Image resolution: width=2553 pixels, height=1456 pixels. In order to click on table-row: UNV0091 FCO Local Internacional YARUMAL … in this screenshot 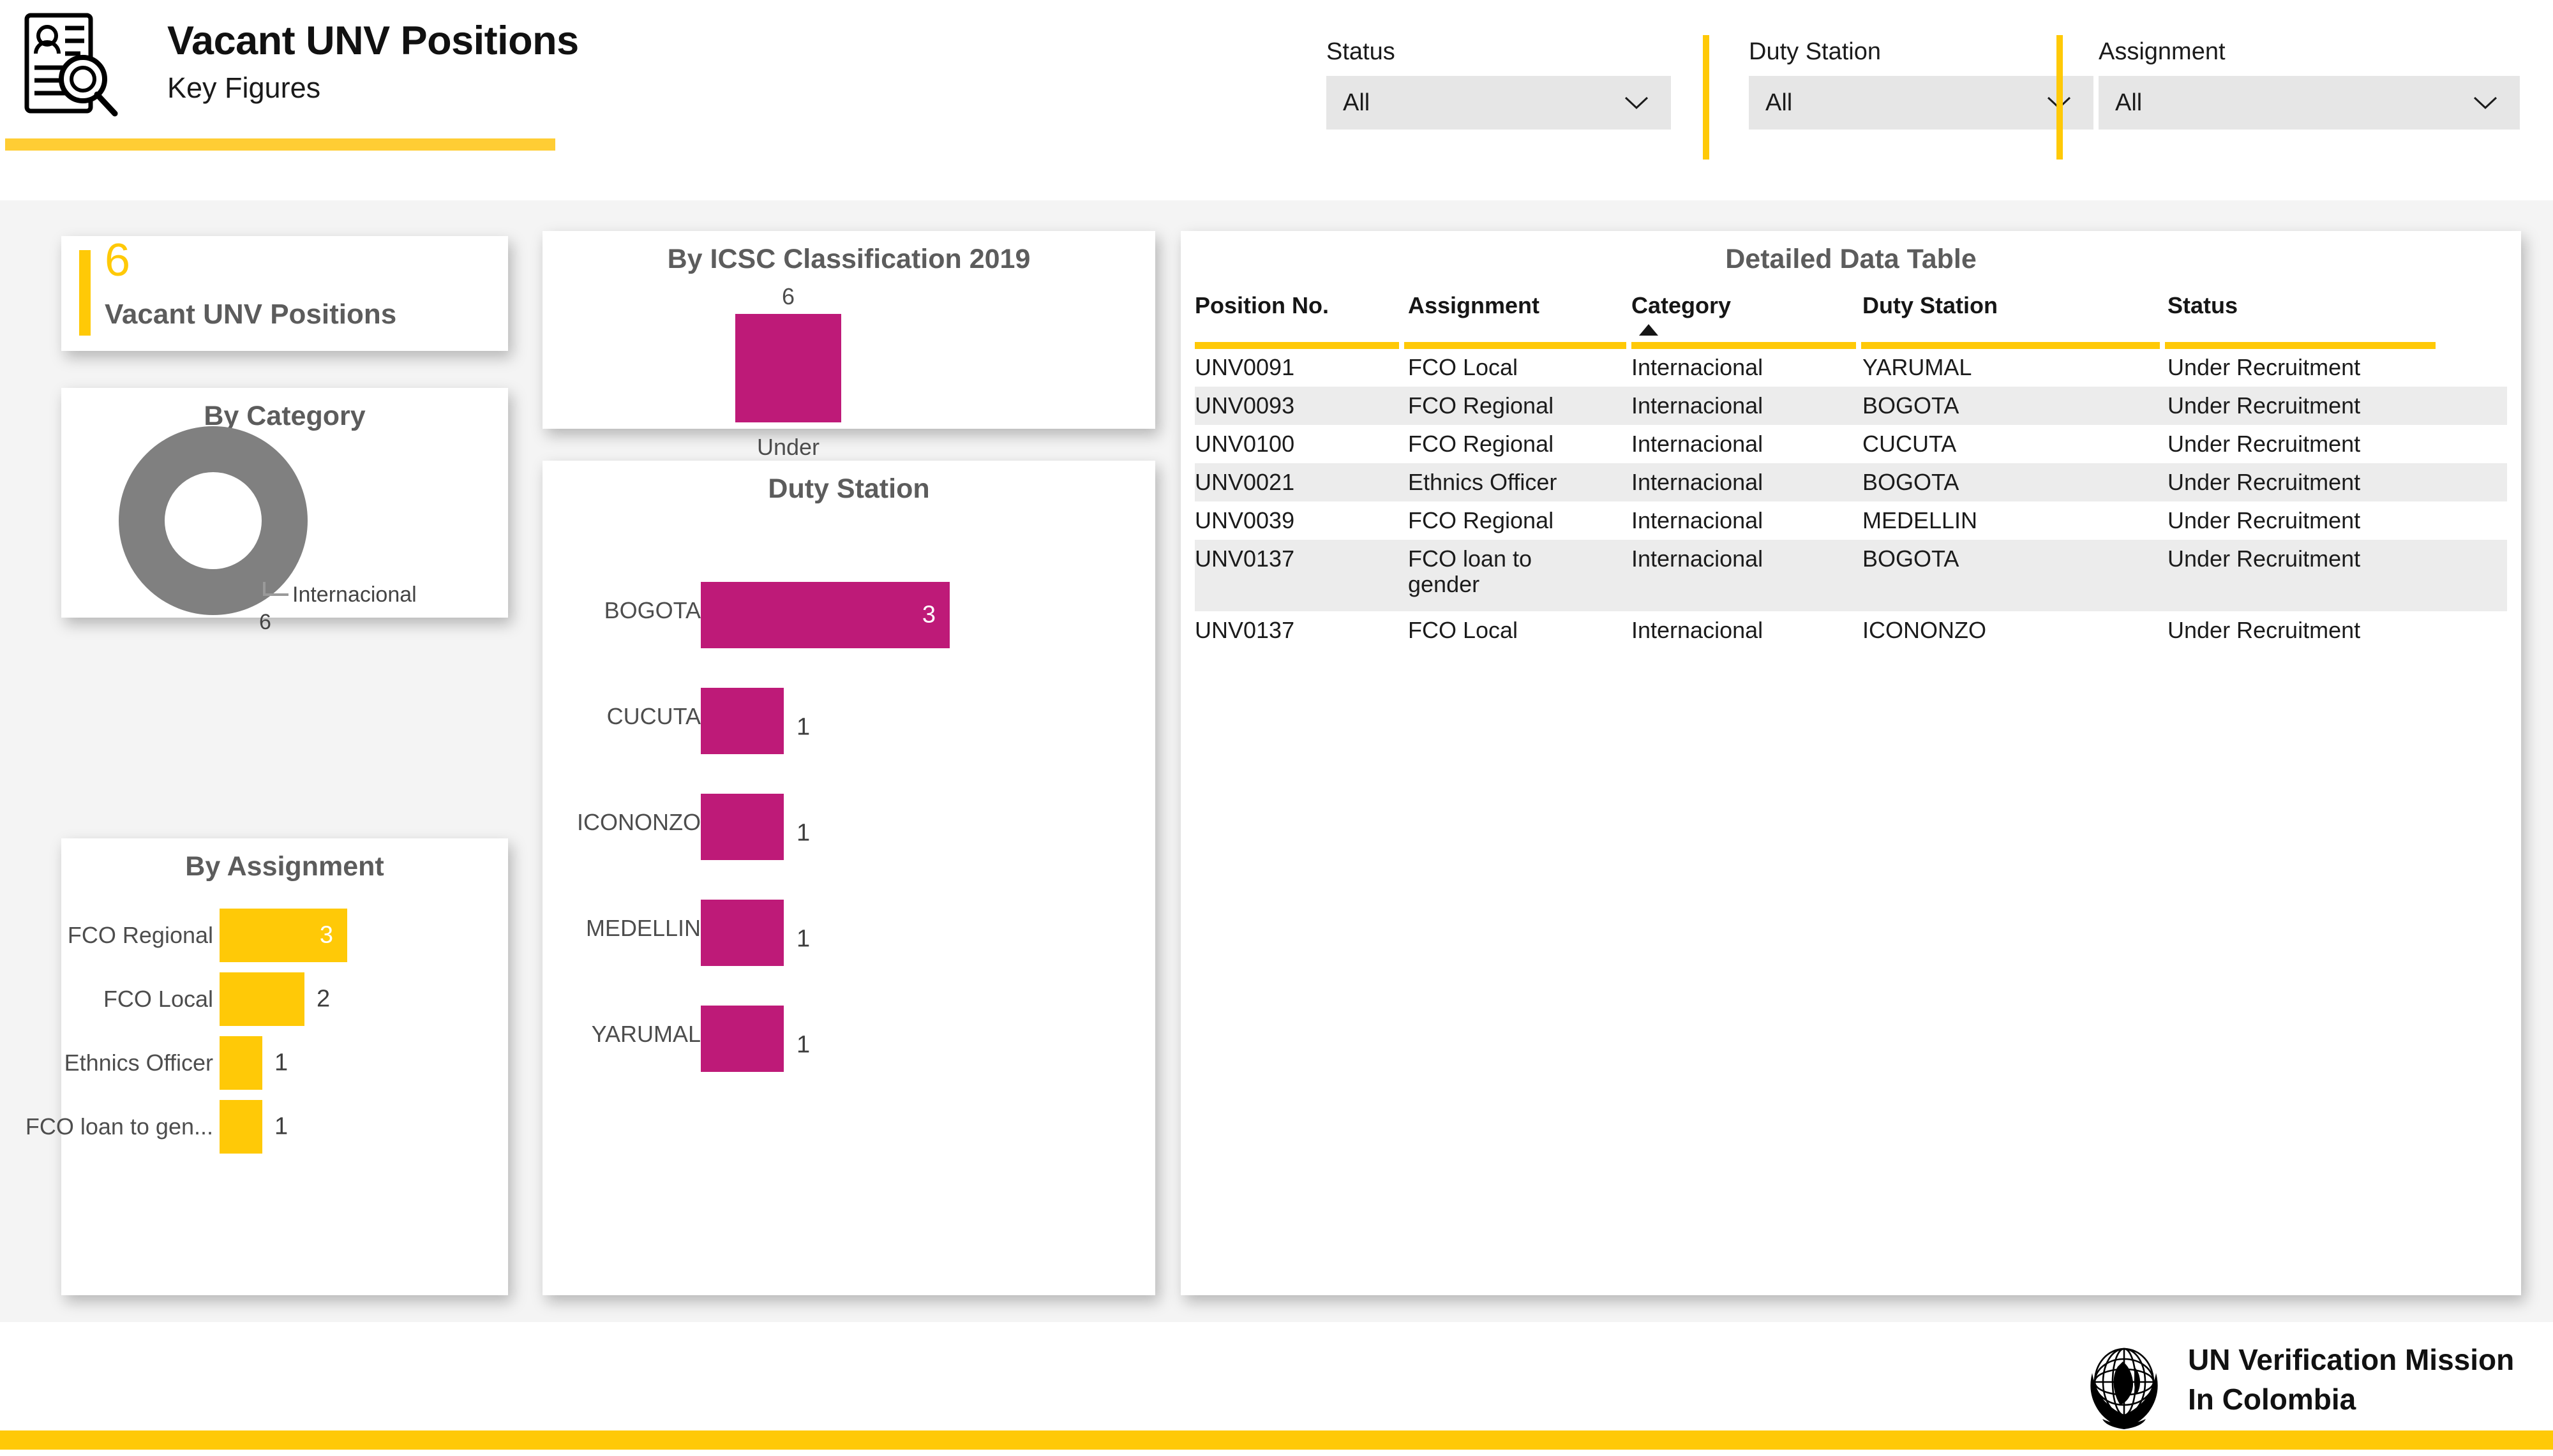, I will do `click(1851, 367)`.